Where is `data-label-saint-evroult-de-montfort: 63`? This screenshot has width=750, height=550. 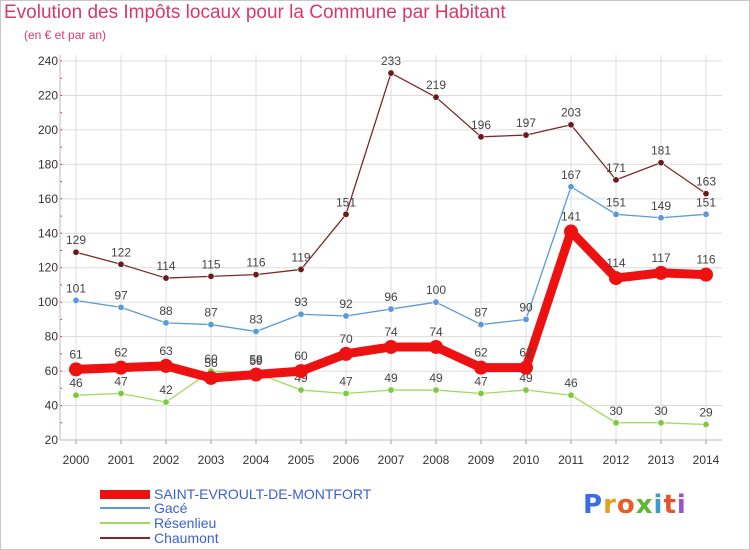
data-label-saint-evroult-de-montfort: 63 is located at coordinates (166, 351).